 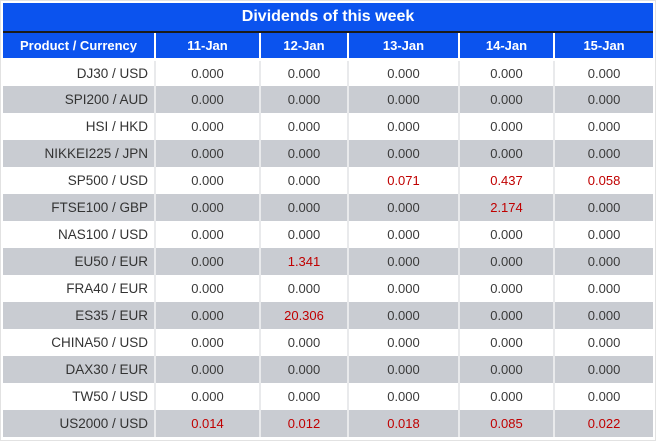 I want to click on product-currency-cell: FTSE100 / GBP, so click(x=99, y=207).